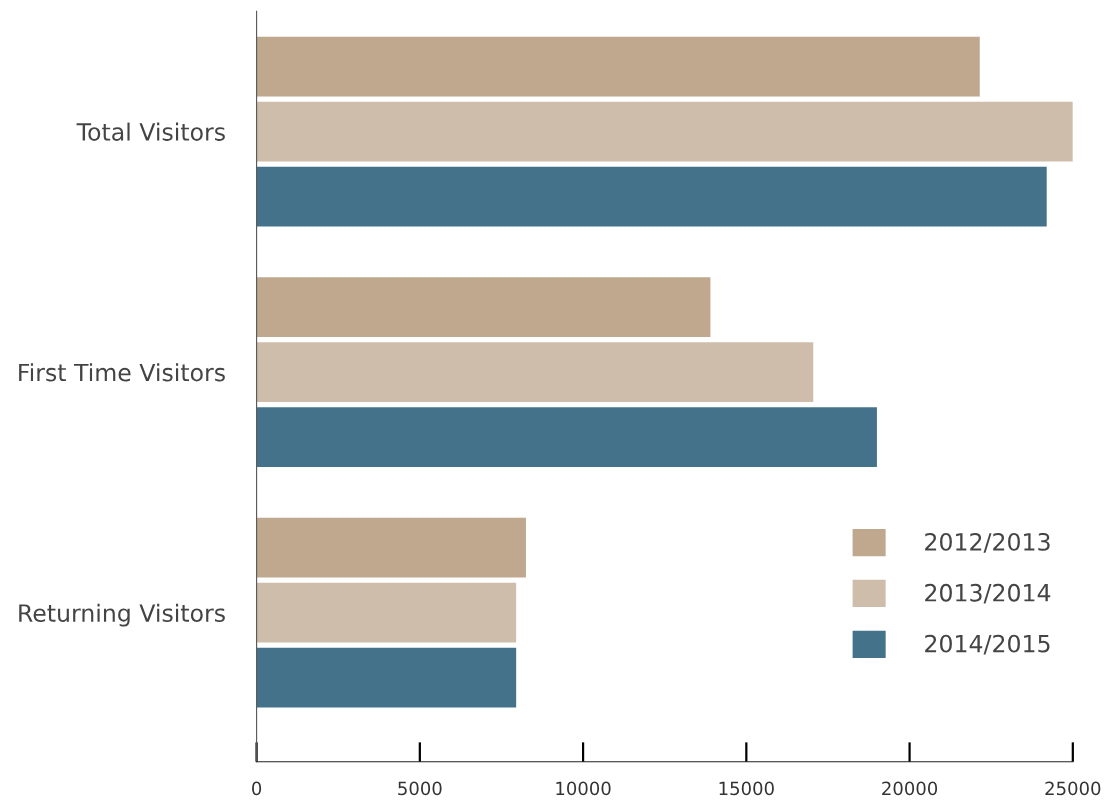 This screenshot has height=807, width=1106. Describe the element at coordinates (987, 542) in the screenshot. I see `legend-label: 2012/2013` at that location.